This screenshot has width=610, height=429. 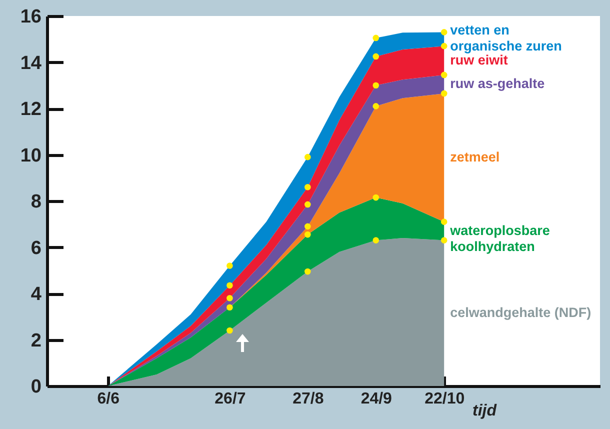 What do you see at coordinates (31, 17) in the screenshot?
I see `y-tick-label: 16` at bounding box center [31, 17].